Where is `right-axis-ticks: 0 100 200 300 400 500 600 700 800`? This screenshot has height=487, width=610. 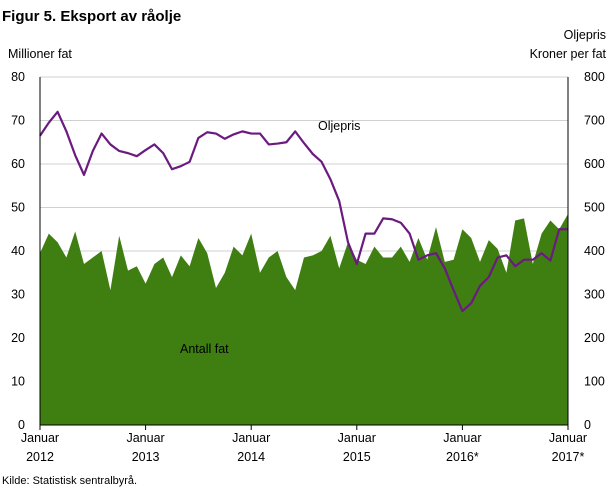
right-axis-ticks: 0 100 200 300 400 500 600 700 800 is located at coordinates (594, 251).